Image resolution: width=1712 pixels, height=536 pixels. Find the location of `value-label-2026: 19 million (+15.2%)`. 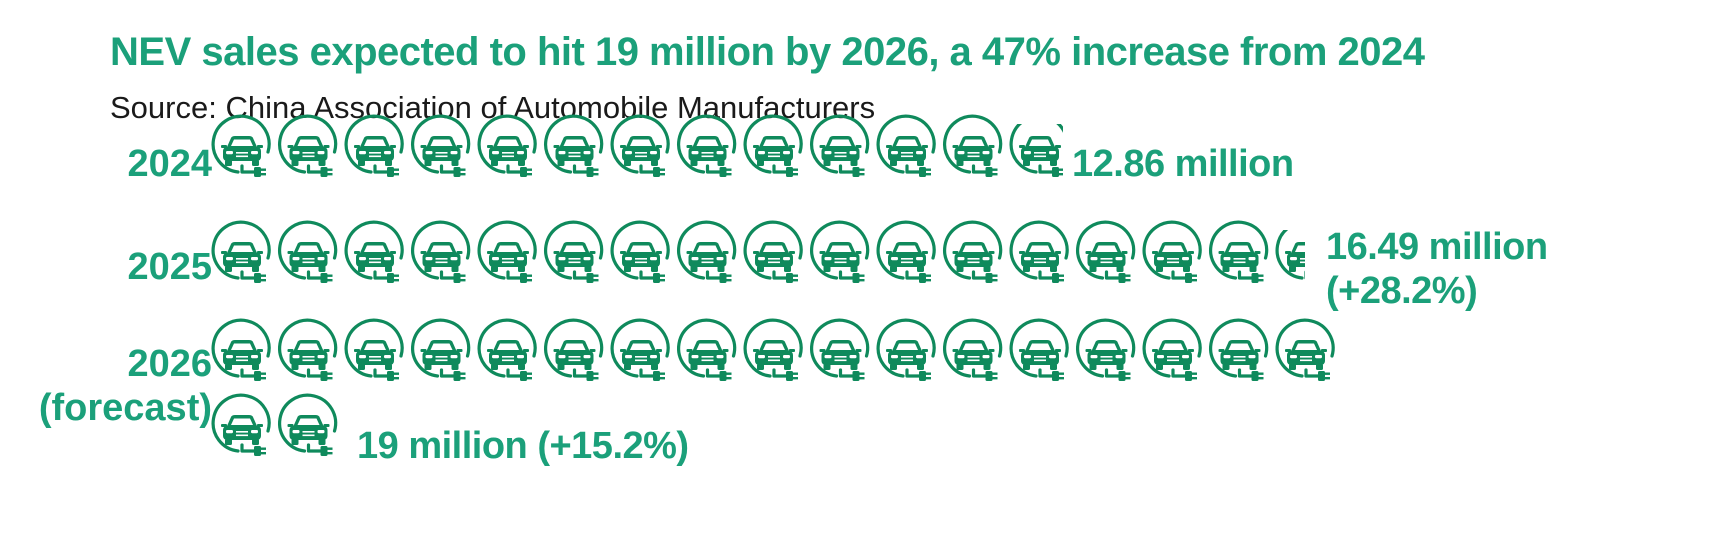

value-label-2026: 19 million (+15.2%) is located at coordinates (523, 446).